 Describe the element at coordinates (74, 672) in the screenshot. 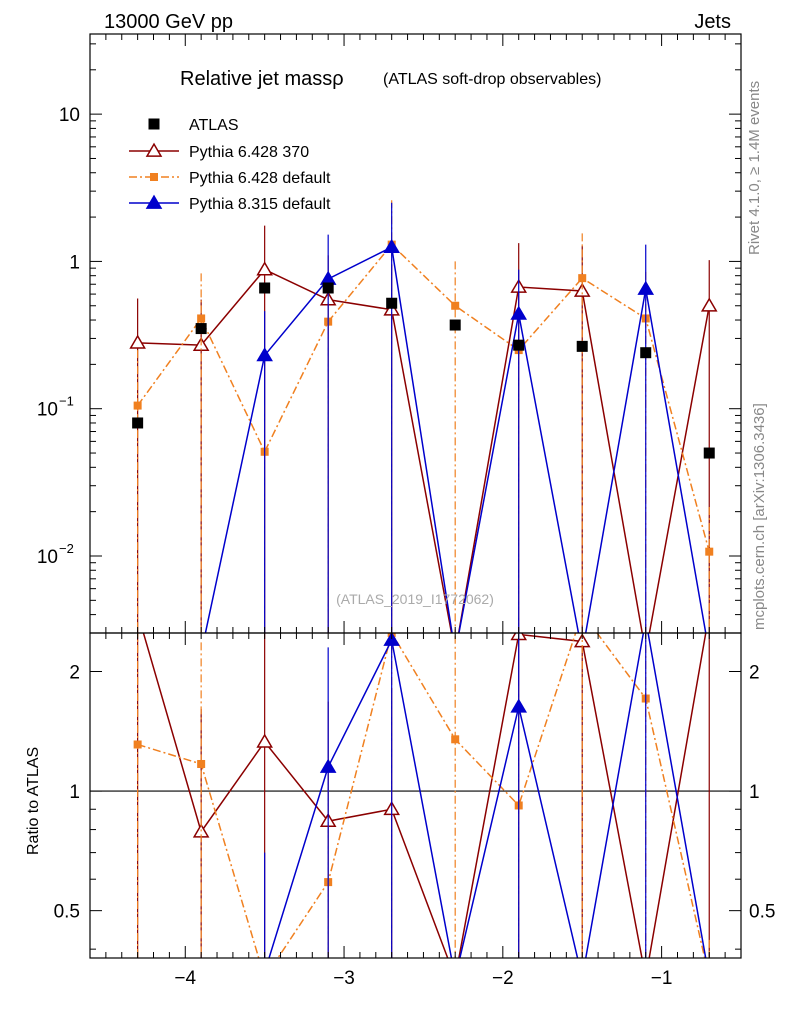

I see `y-tick-label: 2` at that location.